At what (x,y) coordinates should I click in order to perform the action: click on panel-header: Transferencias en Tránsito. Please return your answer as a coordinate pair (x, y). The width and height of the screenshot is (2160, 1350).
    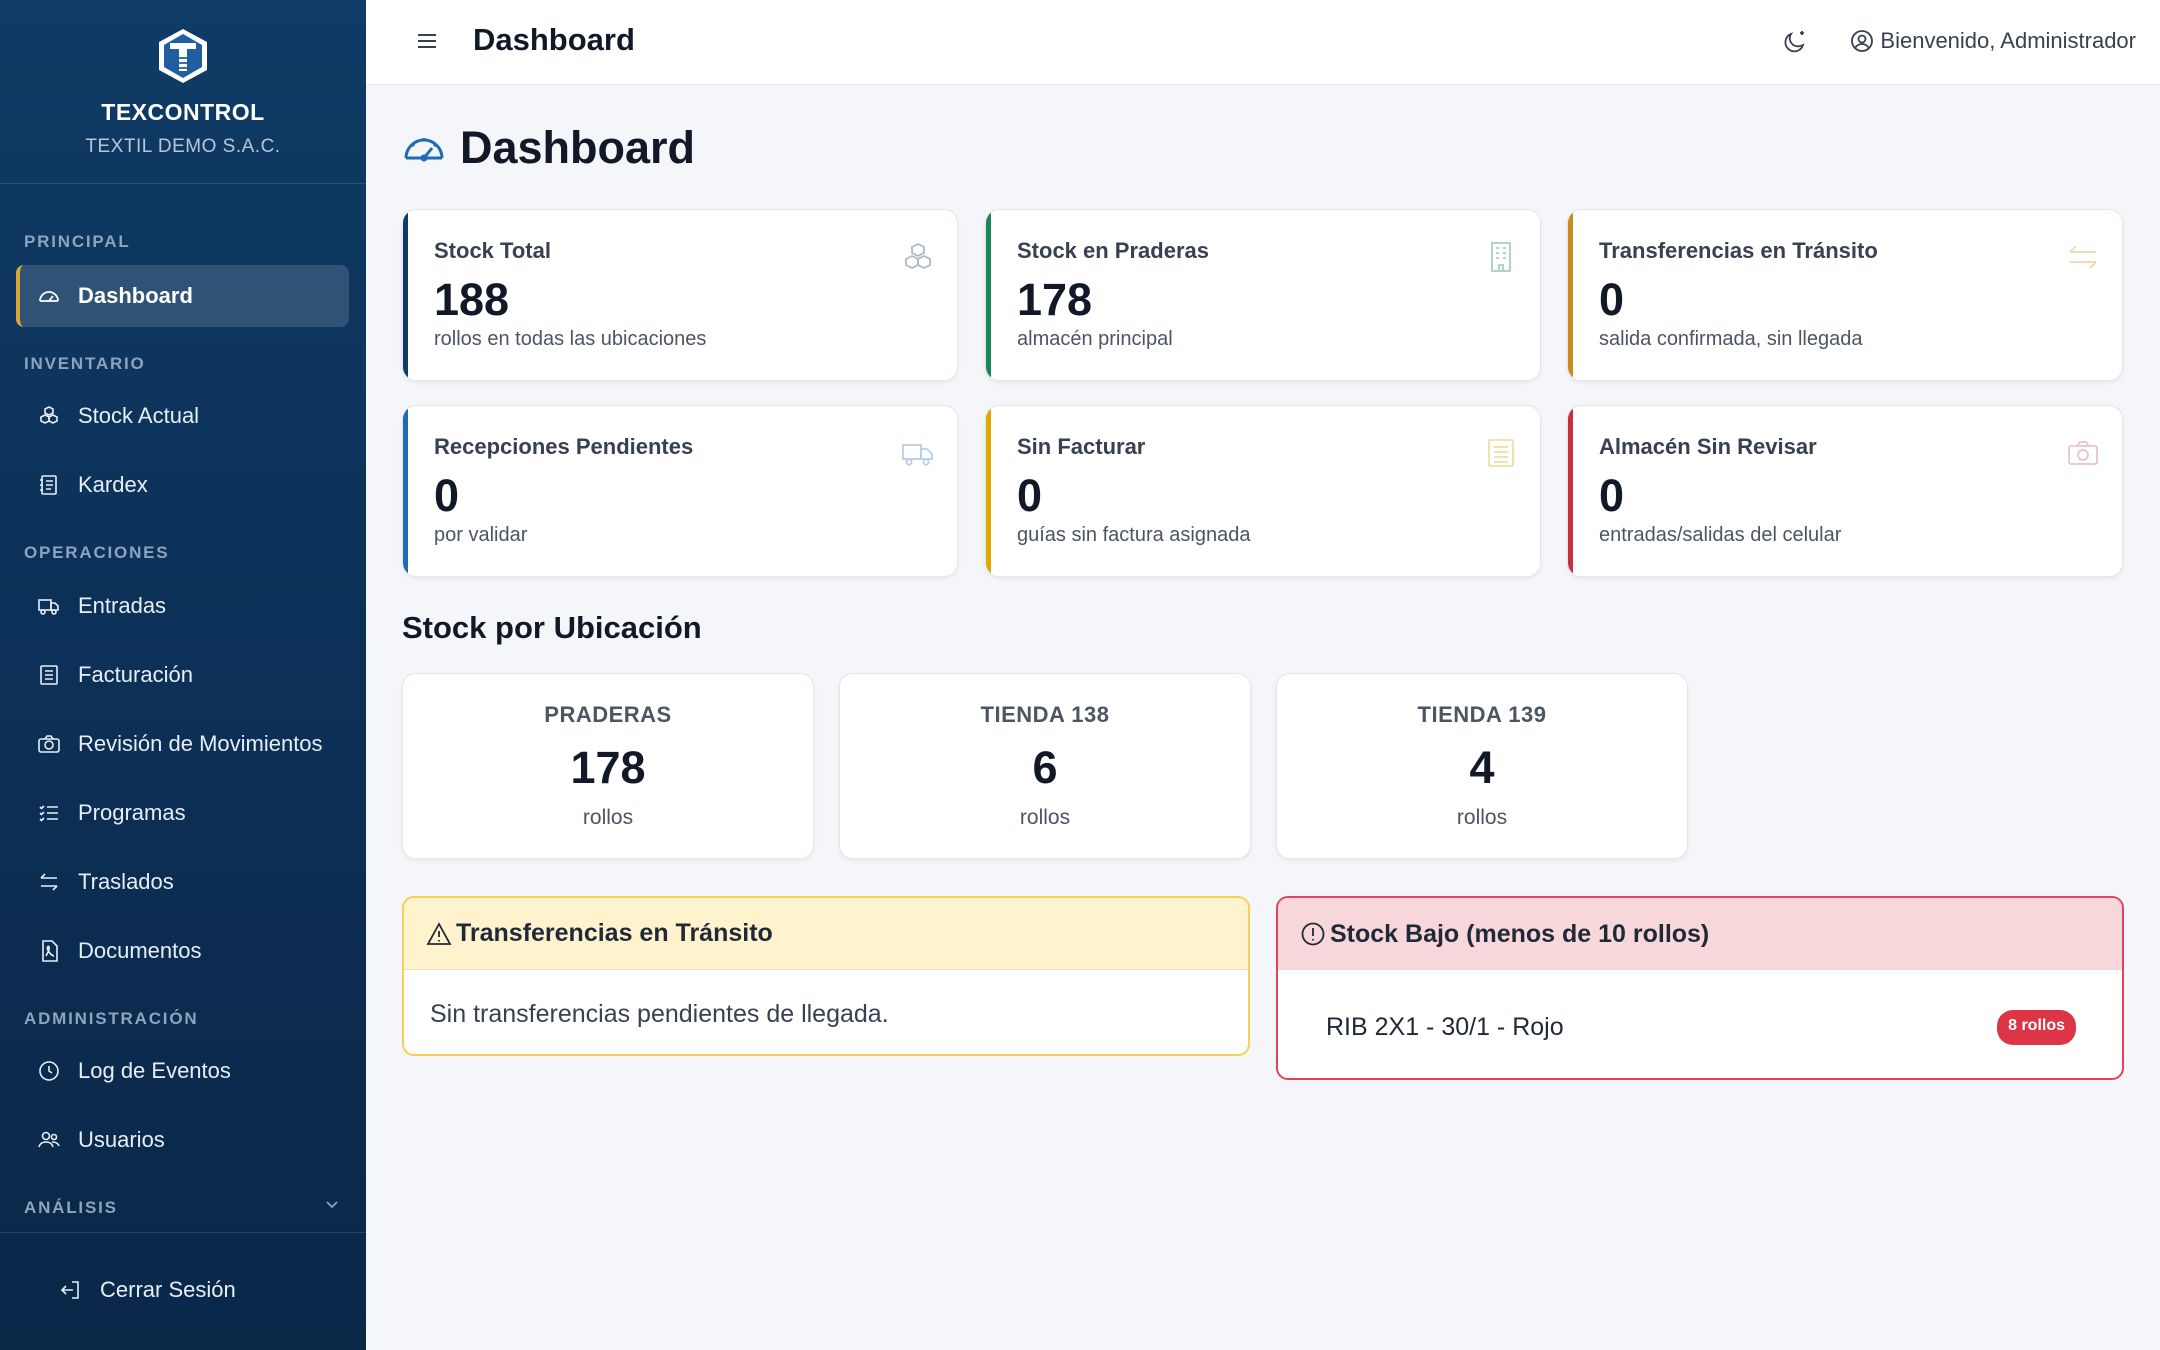
    Looking at the image, I should click on (826, 934).